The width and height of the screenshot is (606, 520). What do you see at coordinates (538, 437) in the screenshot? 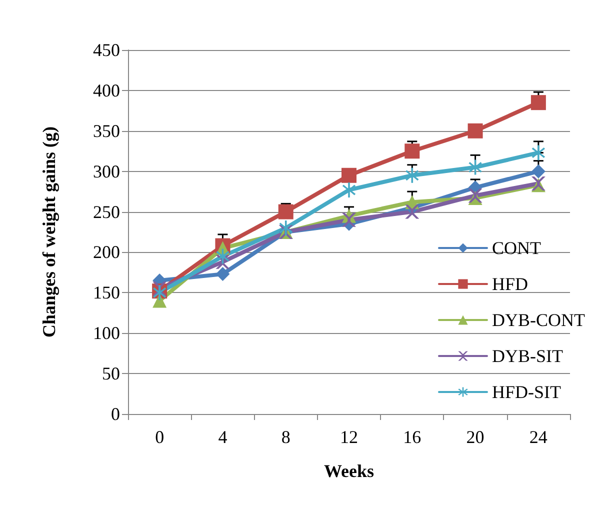
I see `x-tick-label: 24` at bounding box center [538, 437].